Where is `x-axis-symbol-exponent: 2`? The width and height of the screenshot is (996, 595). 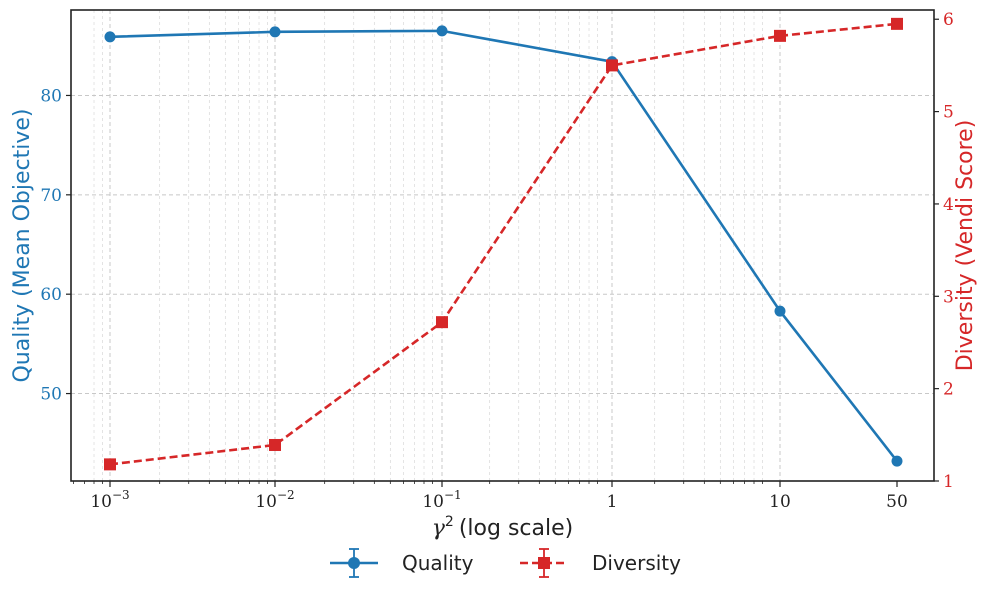 x-axis-symbol-exponent: 2 is located at coordinates (449, 522).